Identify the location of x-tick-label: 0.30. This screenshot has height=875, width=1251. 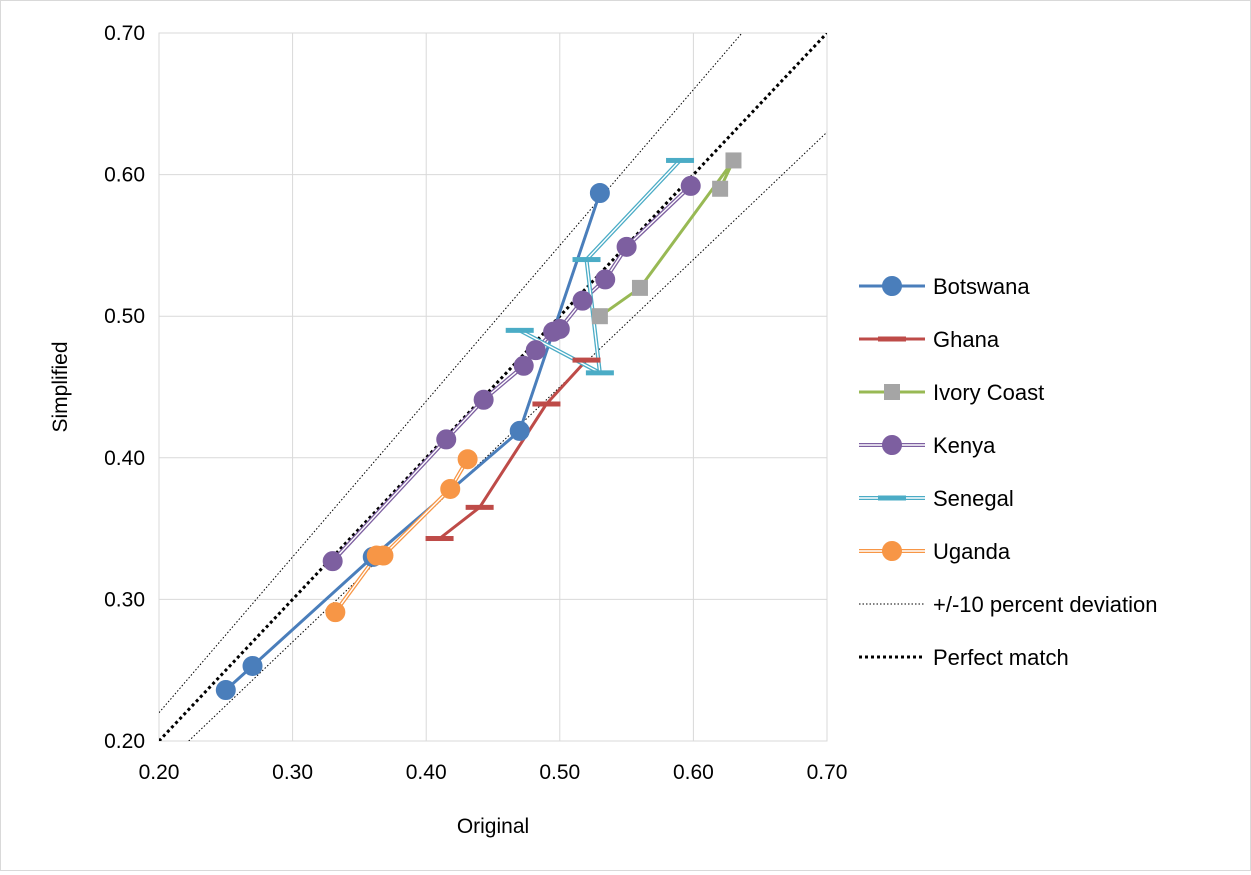
(292, 772).